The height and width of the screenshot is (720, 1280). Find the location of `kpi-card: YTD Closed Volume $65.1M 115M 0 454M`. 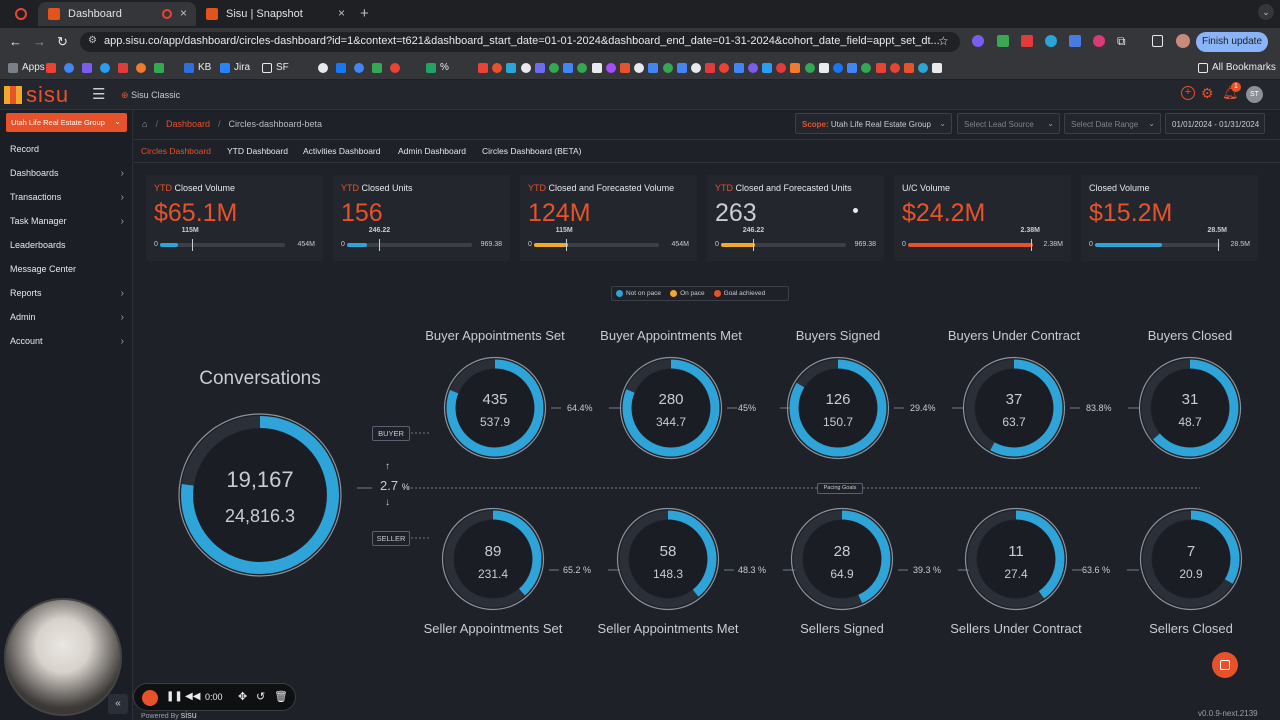

kpi-card: YTD Closed Volume $65.1M 115M 0 454M is located at coordinates (234, 218).